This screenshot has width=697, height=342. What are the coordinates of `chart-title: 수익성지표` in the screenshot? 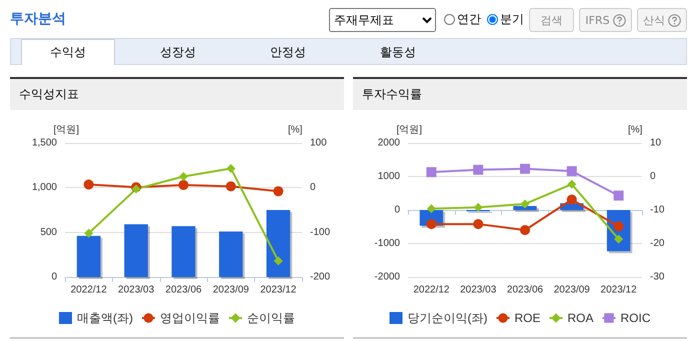 It's located at (177, 94).